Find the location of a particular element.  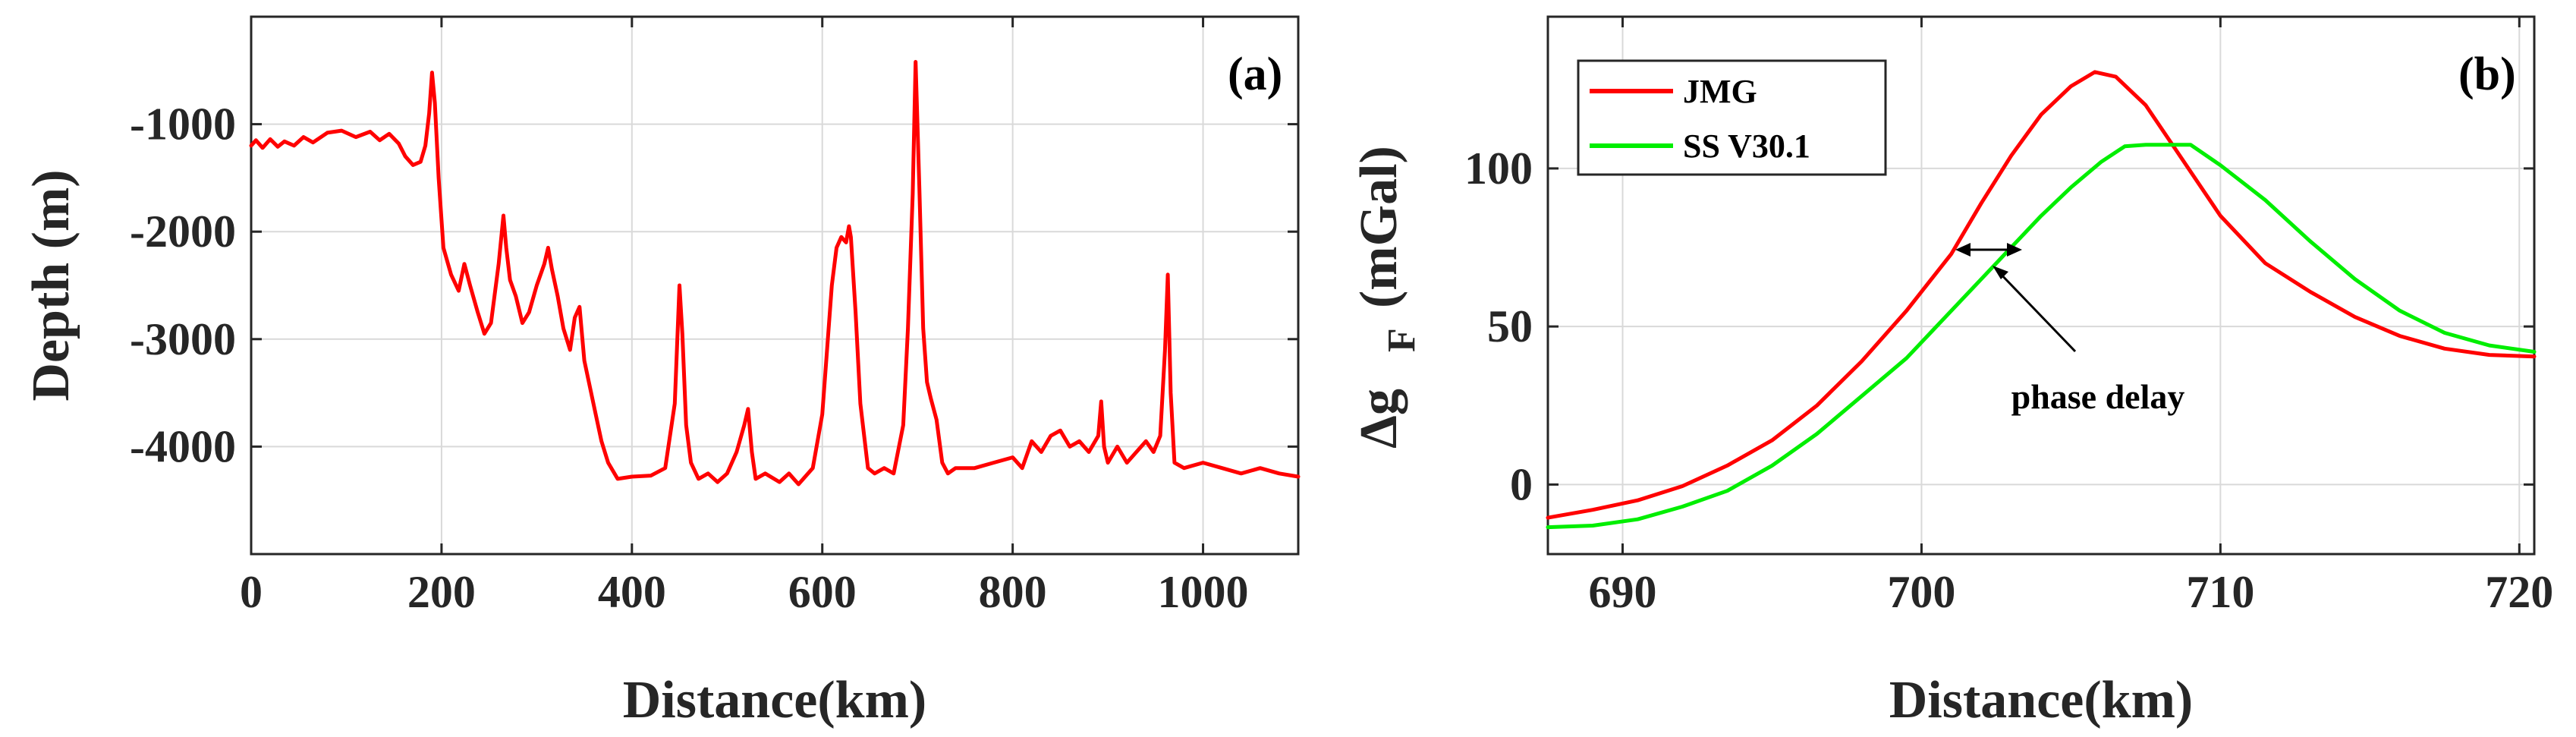

phase-delay-text: phase delay is located at coordinates (2098, 397).